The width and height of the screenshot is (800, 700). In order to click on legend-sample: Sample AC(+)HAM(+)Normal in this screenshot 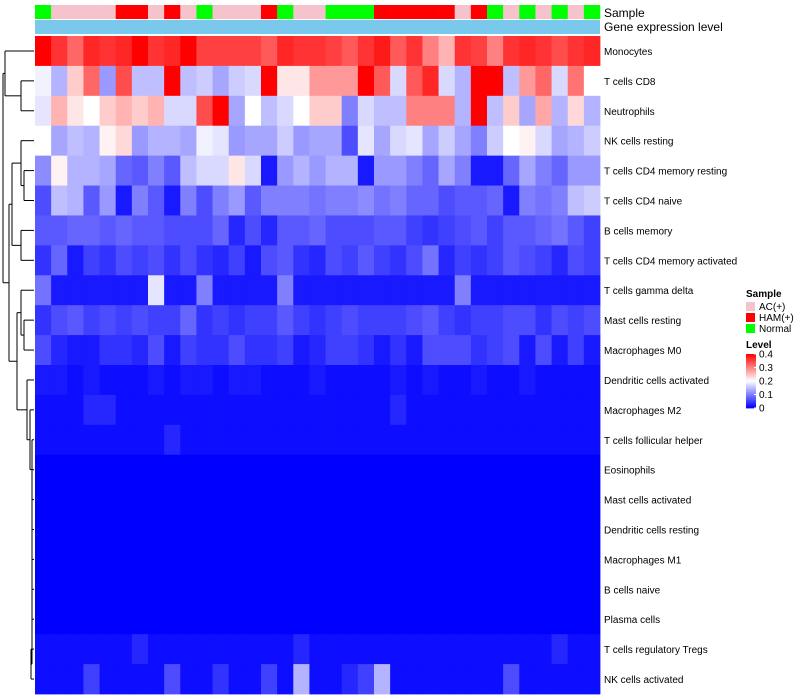, I will do `click(770, 312)`.